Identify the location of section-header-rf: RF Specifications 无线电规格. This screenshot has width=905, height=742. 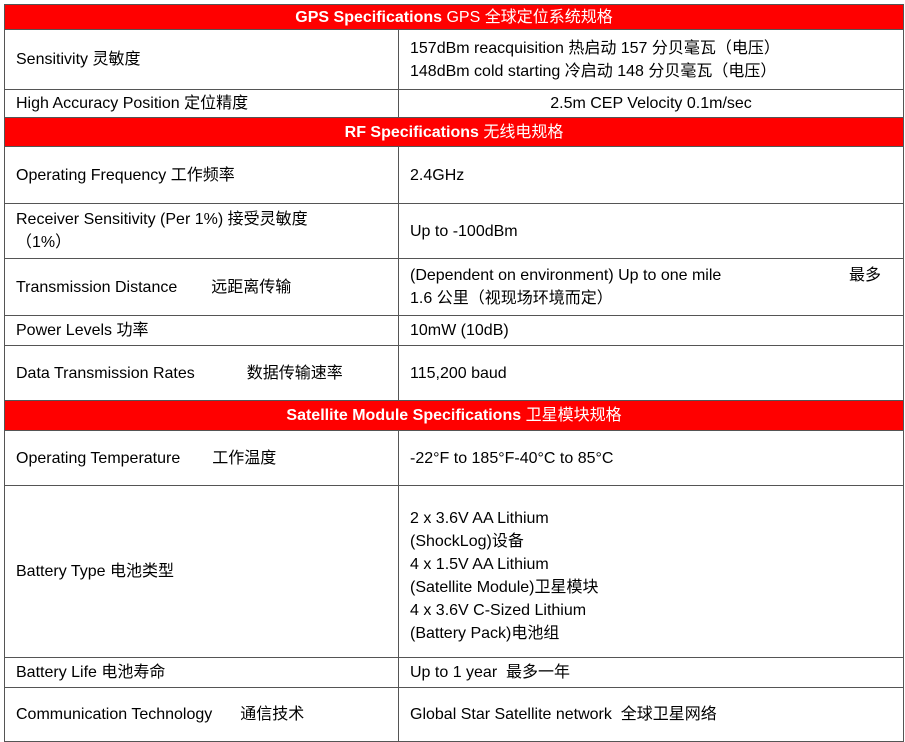
(454, 132).